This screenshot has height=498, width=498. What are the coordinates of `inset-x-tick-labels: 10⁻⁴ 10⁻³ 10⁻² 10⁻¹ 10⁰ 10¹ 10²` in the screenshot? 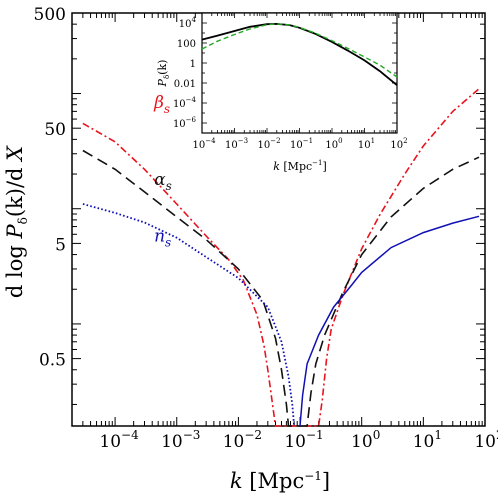 It's located at (299, 144).